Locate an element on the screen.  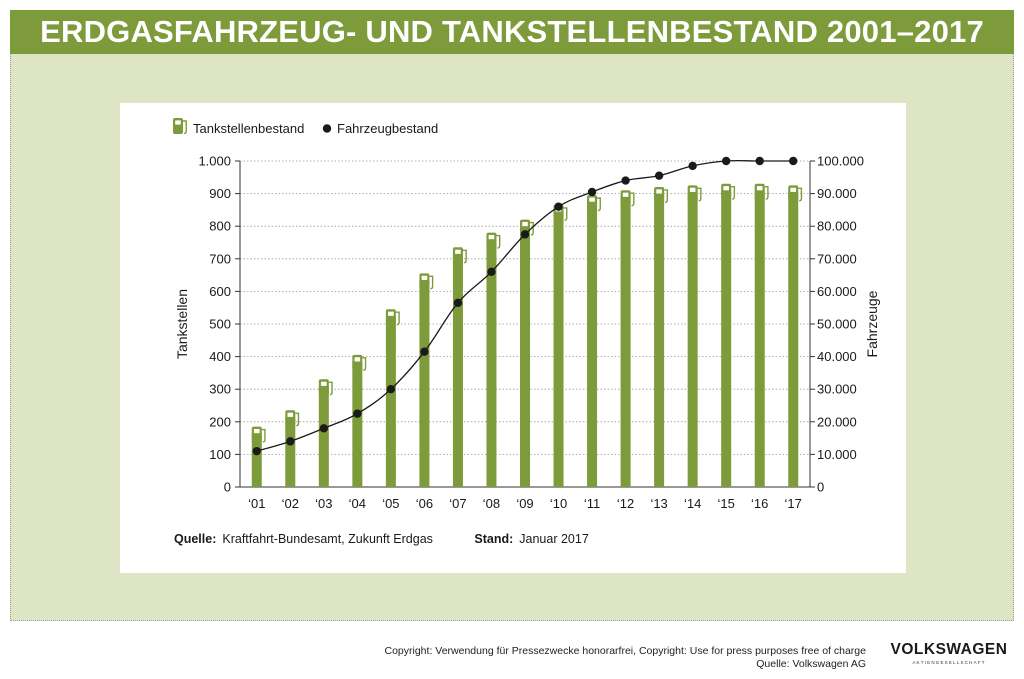
stand-label: Stand: is located at coordinates (494, 539).